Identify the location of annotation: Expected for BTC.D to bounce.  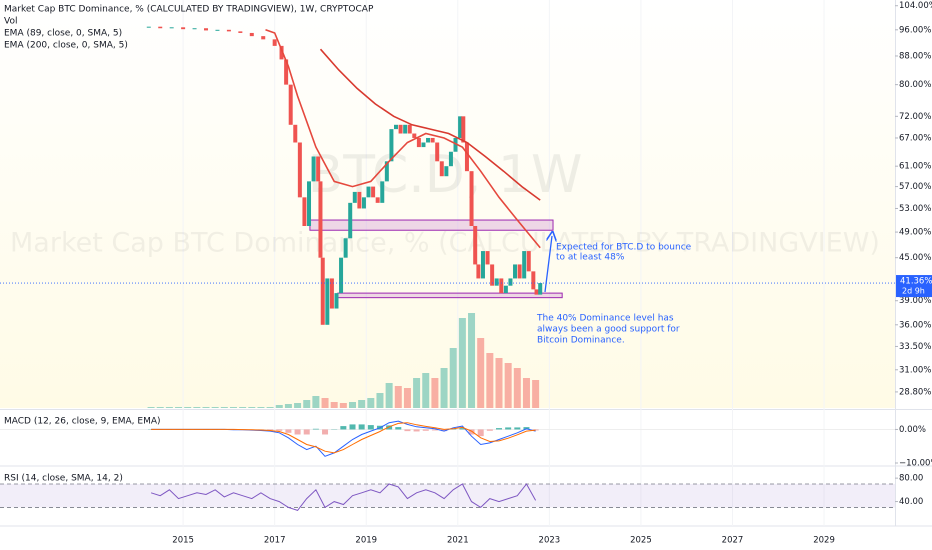
(624, 248).